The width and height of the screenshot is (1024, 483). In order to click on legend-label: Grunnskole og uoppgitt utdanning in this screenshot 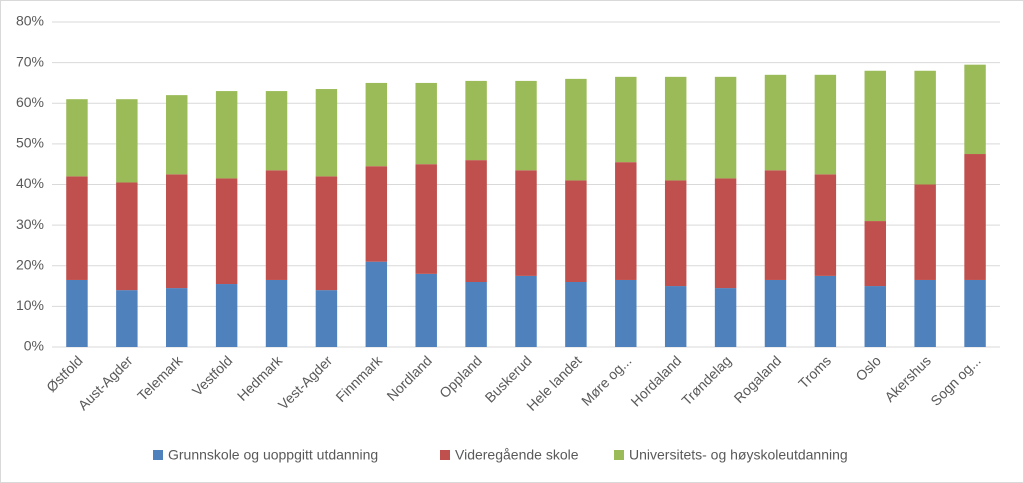, I will do `click(273, 455)`.